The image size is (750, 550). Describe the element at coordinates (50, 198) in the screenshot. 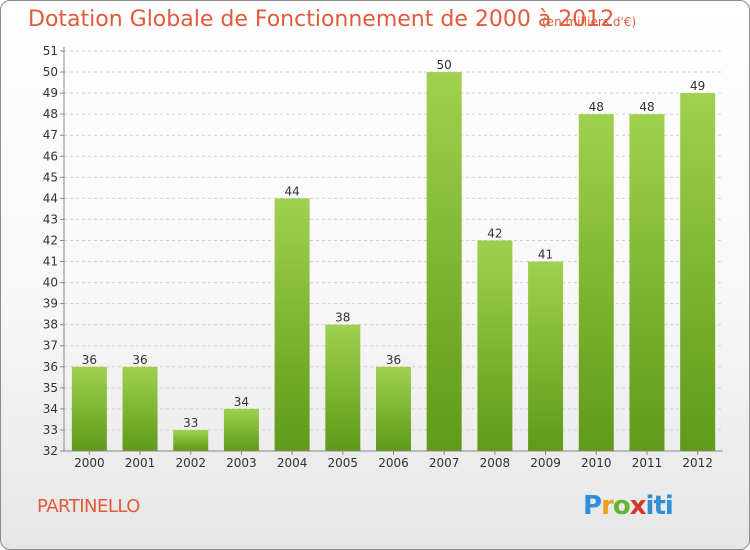

I see `y-tick-label: 44` at that location.